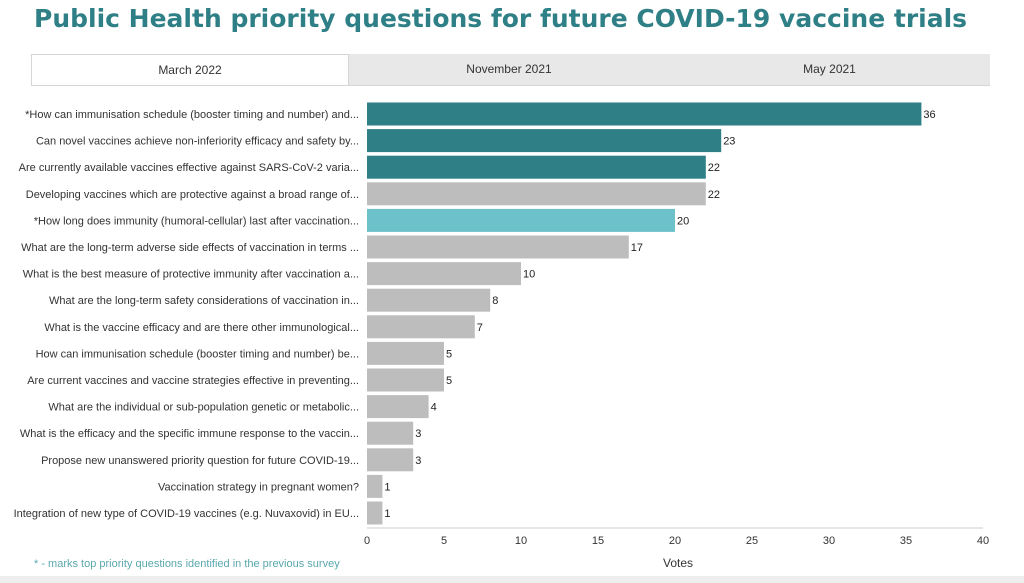 This screenshot has height=583, width=1024. What do you see at coordinates (190, 69) in the screenshot?
I see `tab-march-2022: March 2022` at bounding box center [190, 69].